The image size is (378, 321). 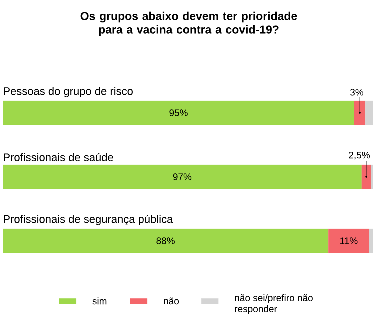 I want to click on data-label: 3%, so click(x=357, y=92).